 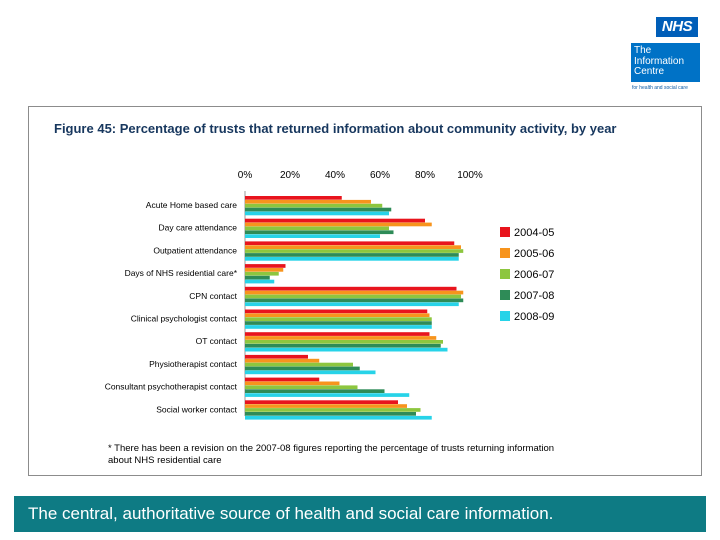 What do you see at coordinates (425, 175) in the screenshot?
I see `x-tick-label: 80%` at bounding box center [425, 175].